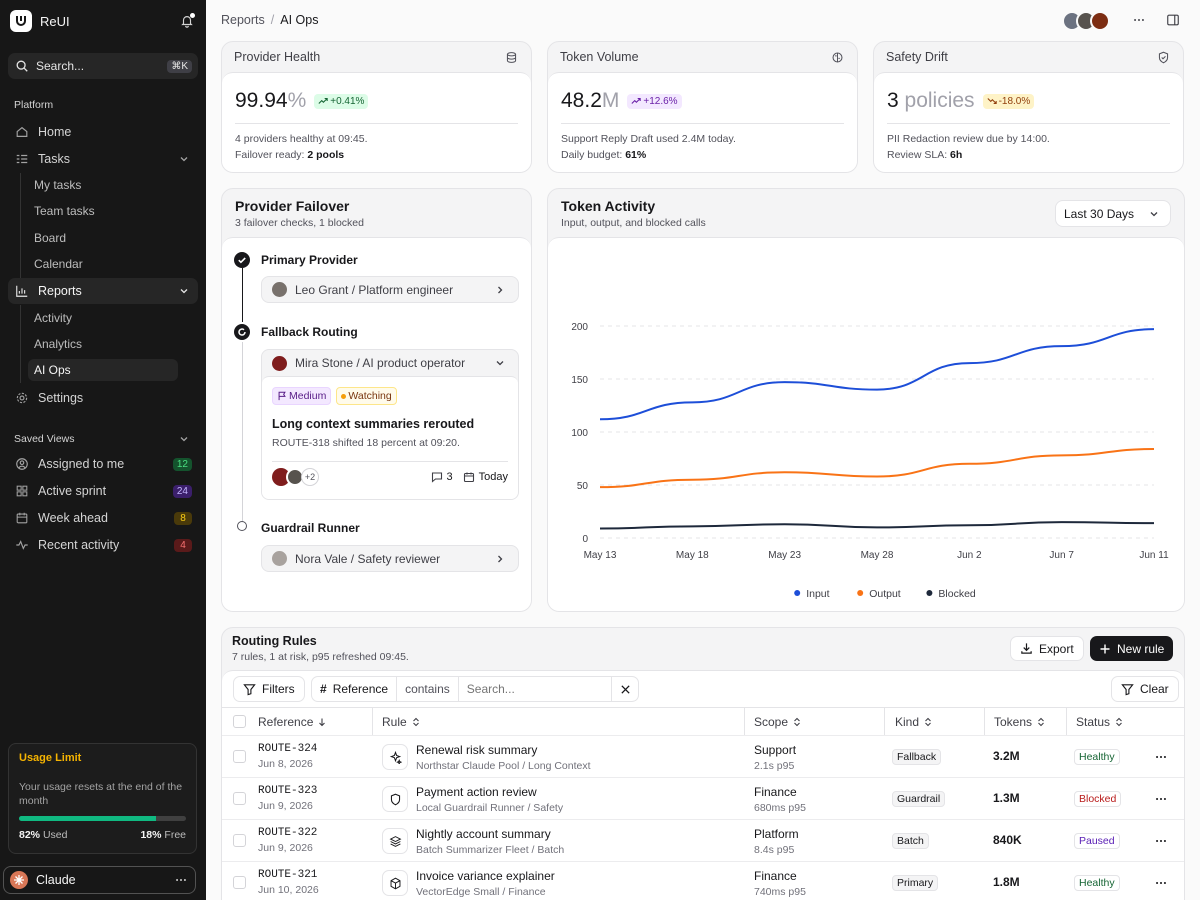 The image size is (1200, 900). What do you see at coordinates (64, 211) in the screenshot?
I see `sidebar-item-team-tasks: Team tasks` at bounding box center [64, 211].